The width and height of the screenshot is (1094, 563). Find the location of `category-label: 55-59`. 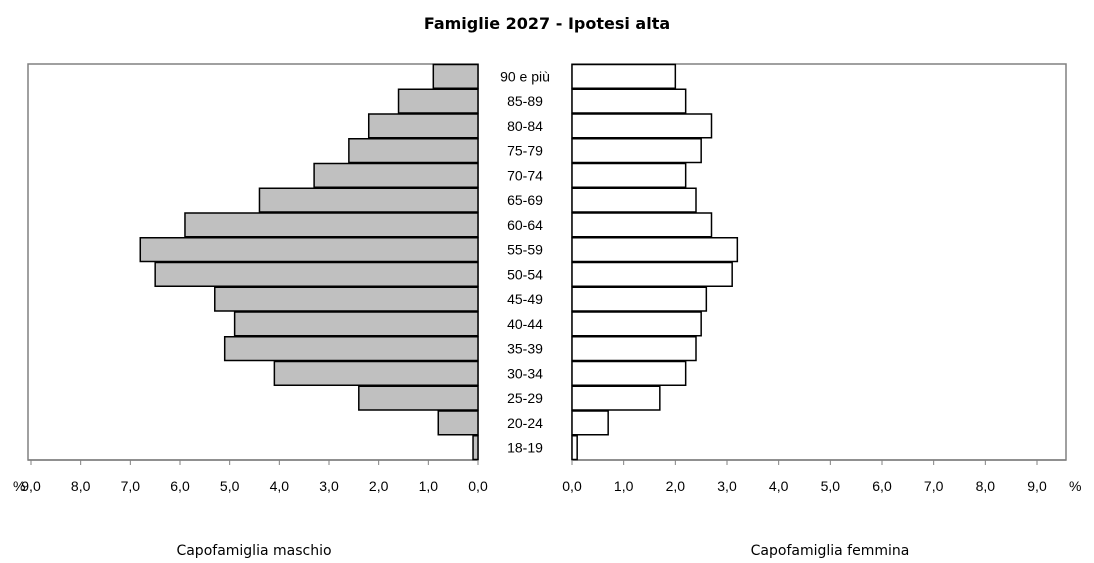

category-label: 55-59 is located at coordinates (525, 250).